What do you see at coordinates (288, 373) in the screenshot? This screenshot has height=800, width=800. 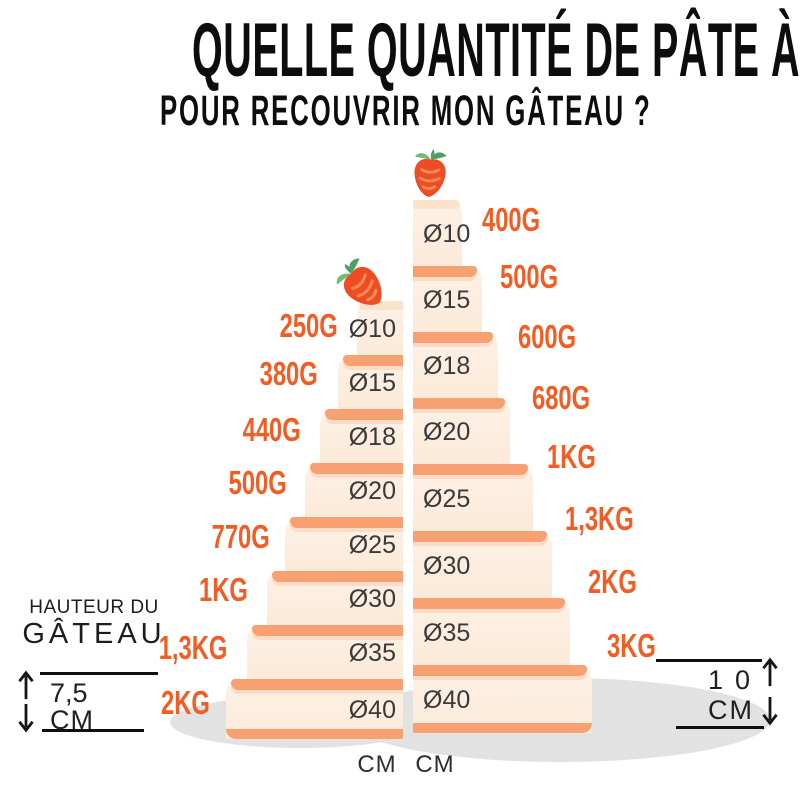 I see `weight-label: 380G` at bounding box center [288, 373].